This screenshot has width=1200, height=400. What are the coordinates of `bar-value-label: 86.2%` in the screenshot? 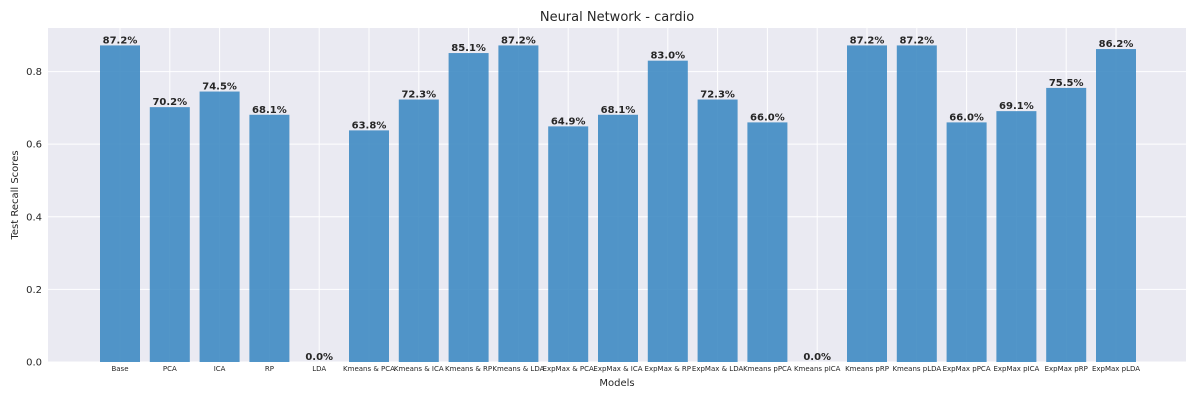 It's located at (1116, 44).